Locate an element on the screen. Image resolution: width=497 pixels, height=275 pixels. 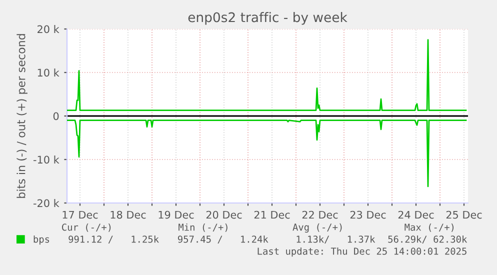
y-tick-label: -10 k is located at coordinates (47, 160).